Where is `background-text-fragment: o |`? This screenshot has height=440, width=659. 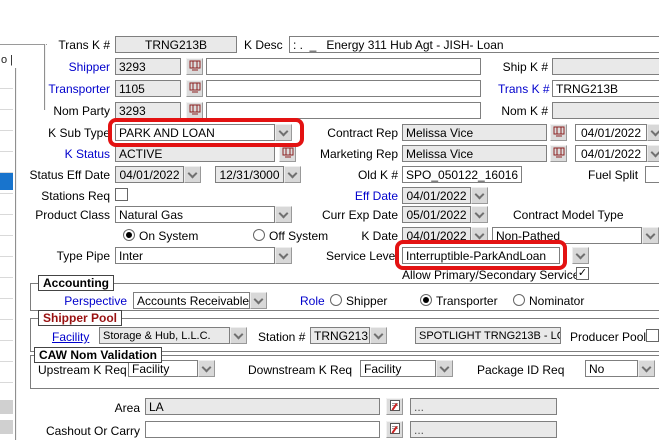
background-text-fragment: o | is located at coordinates (7, 60).